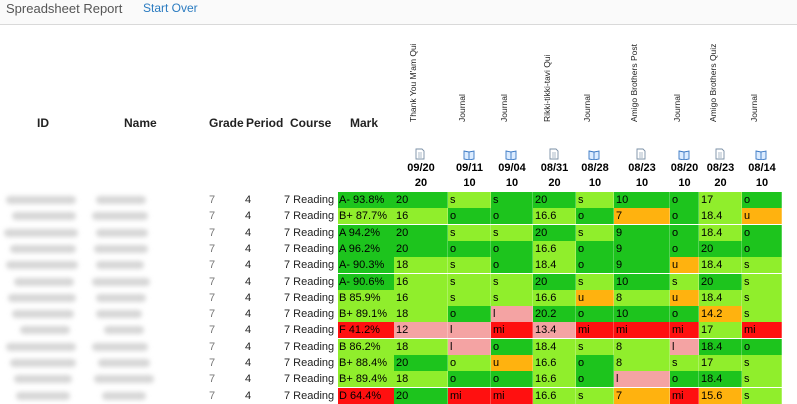 This screenshot has width=797, height=404. What do you see at coordinates (366, 379) in the screenshot?
I see `mark-cell: B+ 89.4%` at bounding box center [366, 379].